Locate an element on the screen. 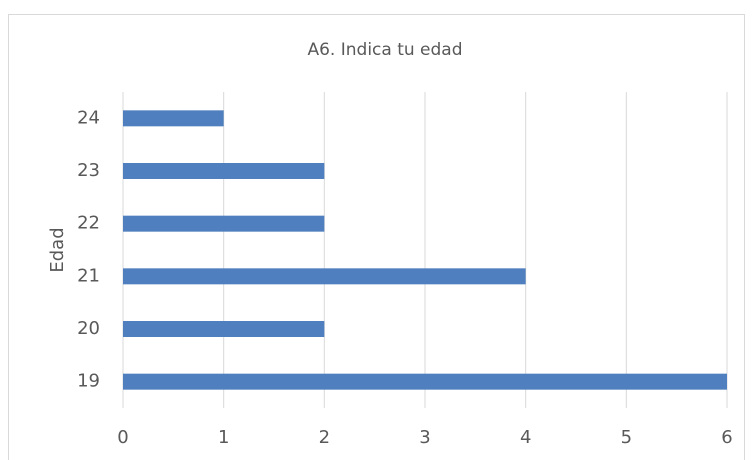 This screenshot has width=752, height=460. x-tick-label: 4 is located at coordinates (525, 437).